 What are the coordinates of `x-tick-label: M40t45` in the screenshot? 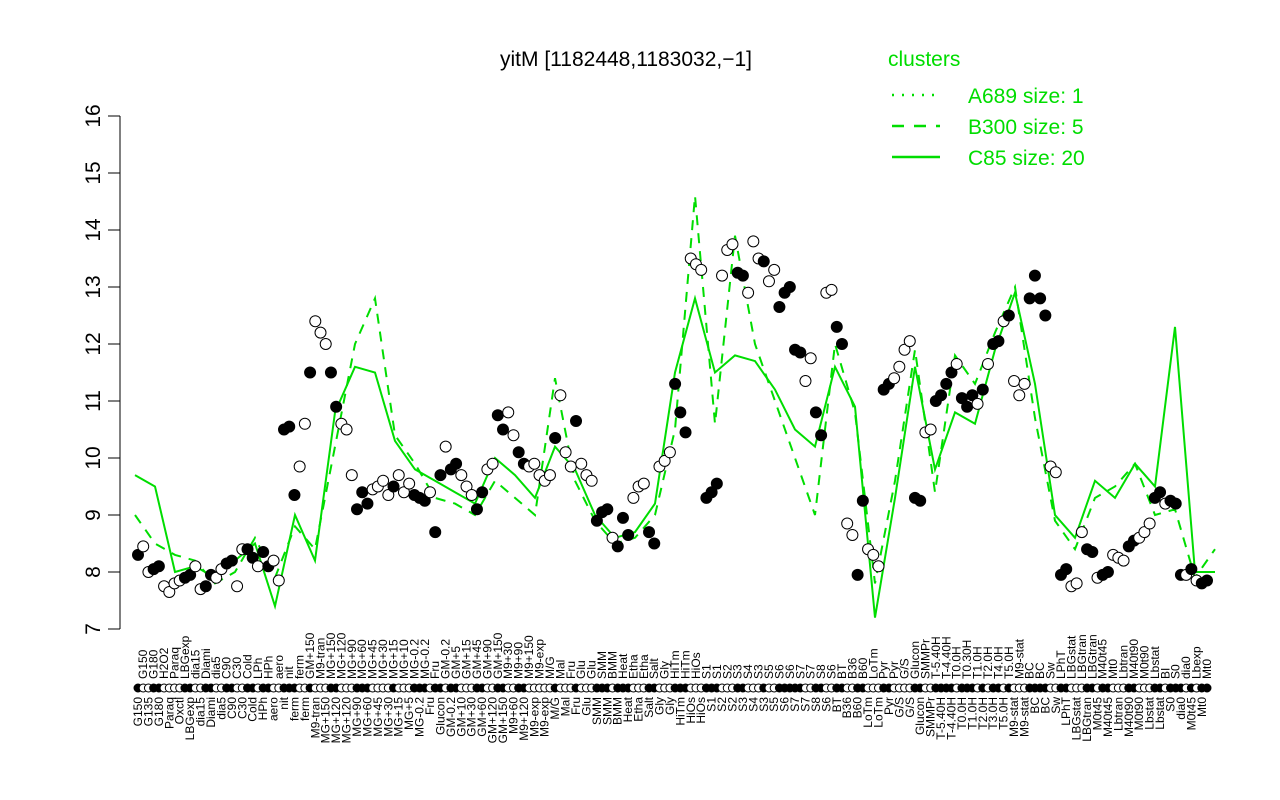 It's located at (1103, 659).